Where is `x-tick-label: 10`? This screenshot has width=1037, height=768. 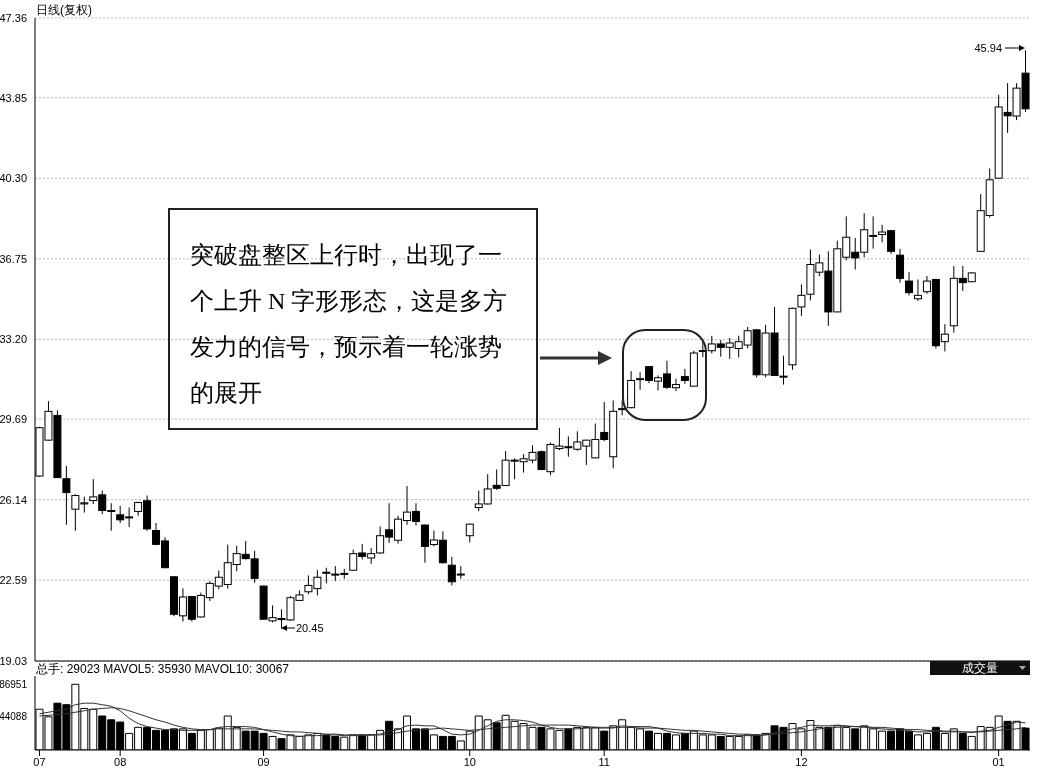
x-tick-label: 10 is located at coordinates (469, 761).